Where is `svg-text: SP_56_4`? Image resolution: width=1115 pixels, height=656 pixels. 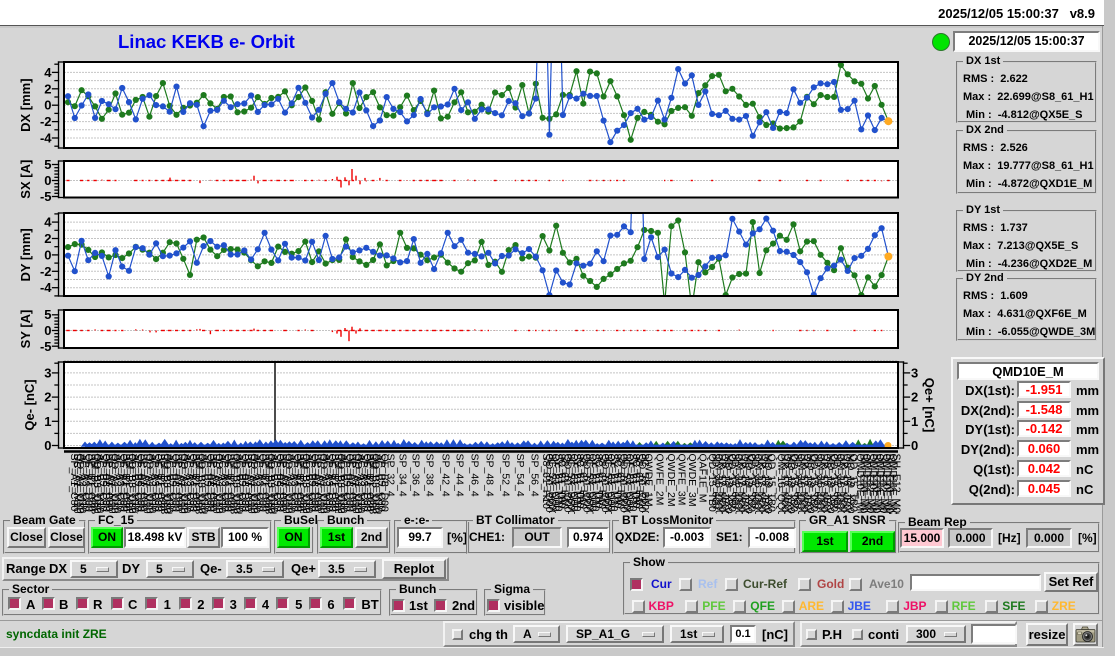
svg-text: SP_56_4 is located at coordinates (535, 475).